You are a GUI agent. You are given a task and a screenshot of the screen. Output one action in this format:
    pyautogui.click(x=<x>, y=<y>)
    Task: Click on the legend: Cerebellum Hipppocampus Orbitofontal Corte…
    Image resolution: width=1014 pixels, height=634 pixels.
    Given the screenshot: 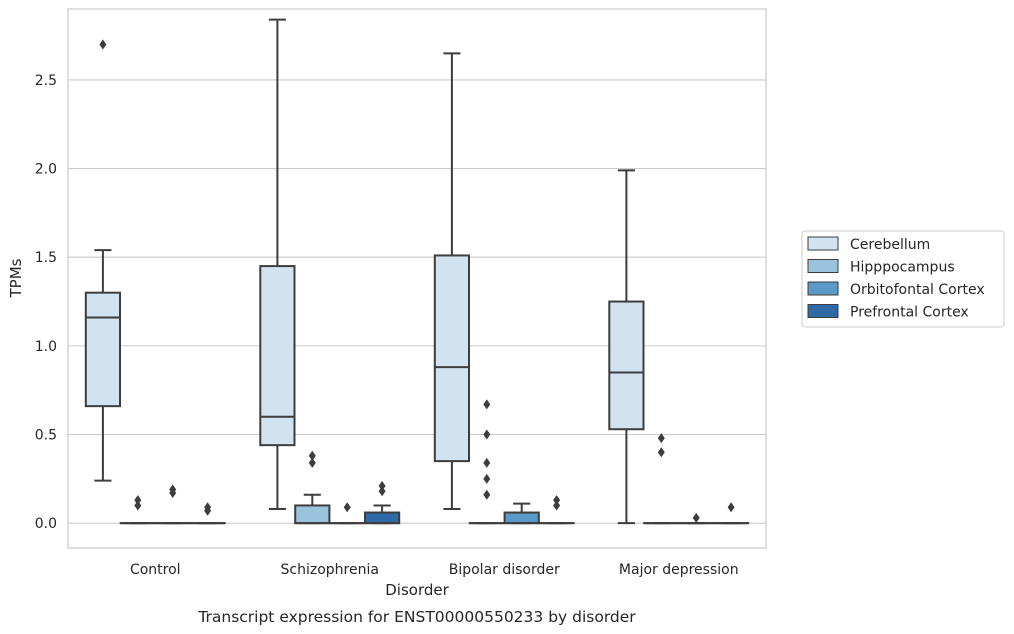 What is the action you would take?
    pyautogui.click(x=903, y=279)
    